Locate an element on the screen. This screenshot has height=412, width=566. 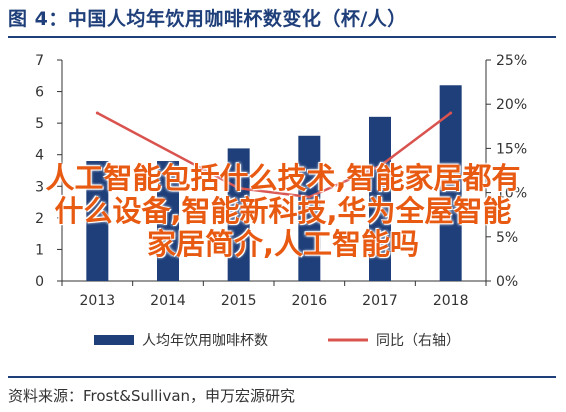
legend-bar-swatch is located at coordinates (114, 340).